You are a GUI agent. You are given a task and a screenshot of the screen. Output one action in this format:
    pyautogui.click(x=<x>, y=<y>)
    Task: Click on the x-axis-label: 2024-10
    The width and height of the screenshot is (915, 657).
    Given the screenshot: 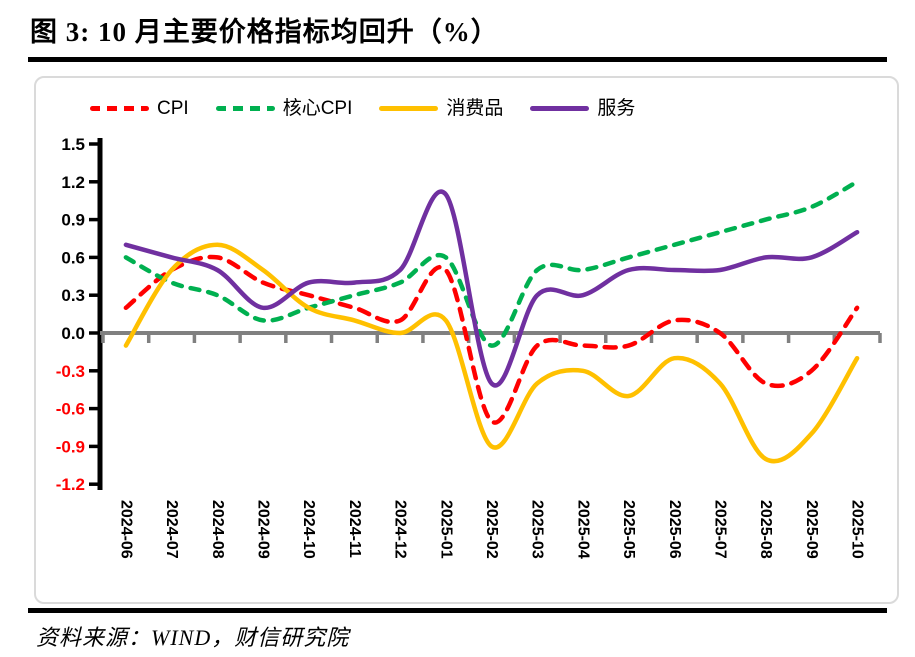 What is the action you would take?
    pyautogui.click(x=308, y=529)
    